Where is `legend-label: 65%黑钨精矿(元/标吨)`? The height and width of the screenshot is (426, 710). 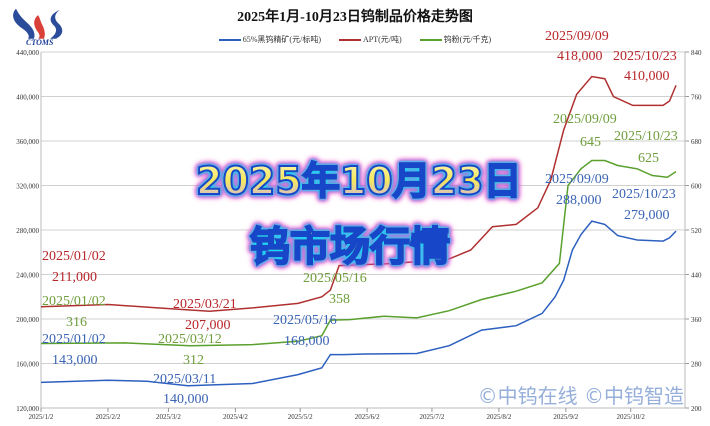
legend-label: 65%黑钨精矿(元/标吨) is located at coordinates (281, 39).